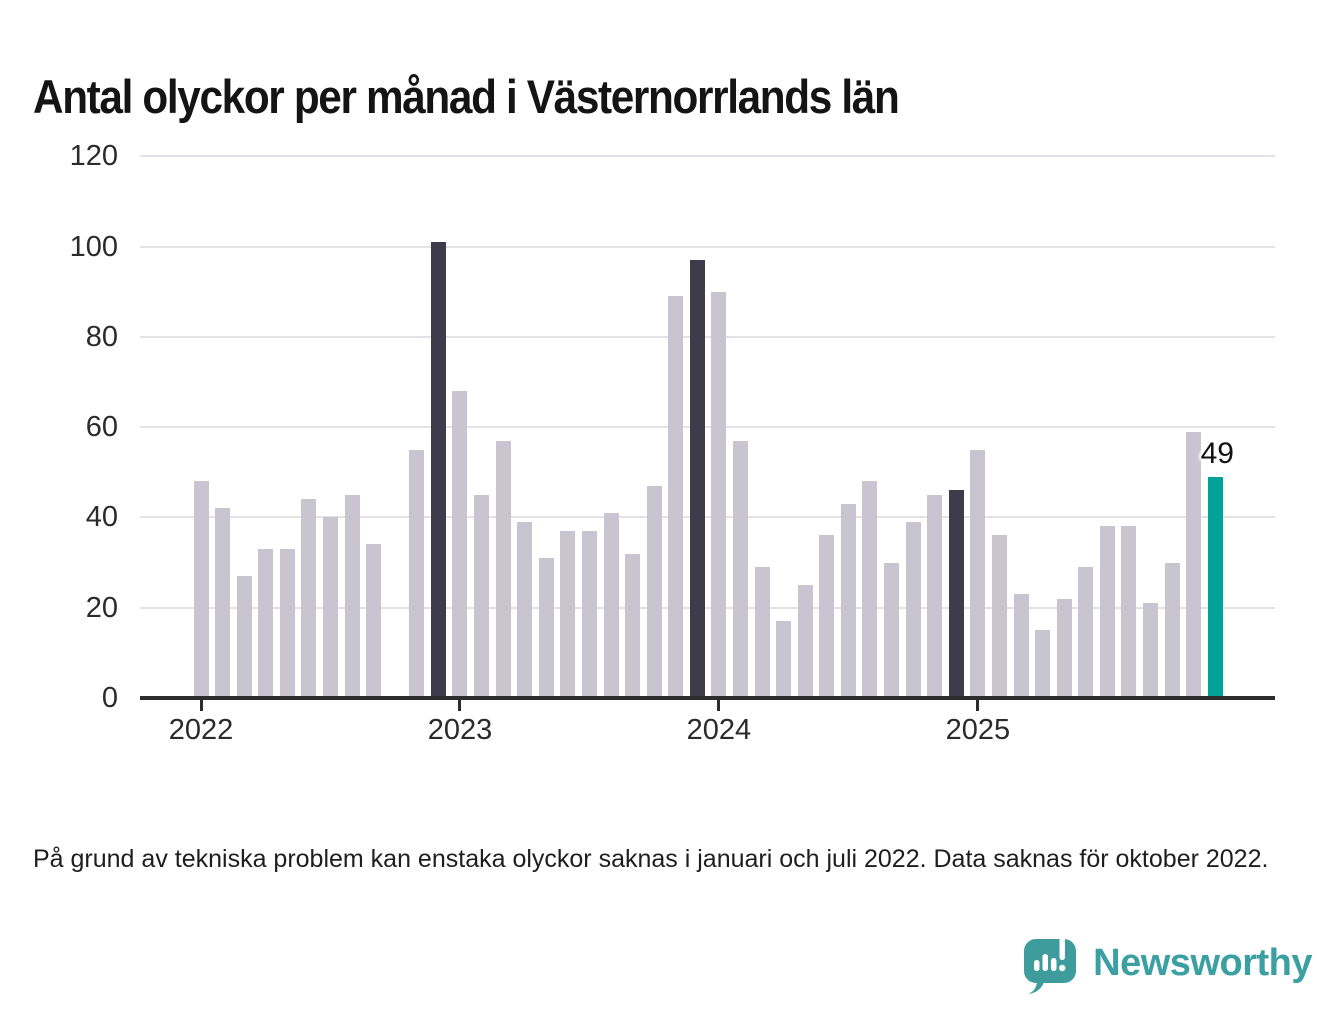 The width and height of the screenshot is (1340, 1020). I want to click on y-axis-tick-label: 20, so click(101, 607).